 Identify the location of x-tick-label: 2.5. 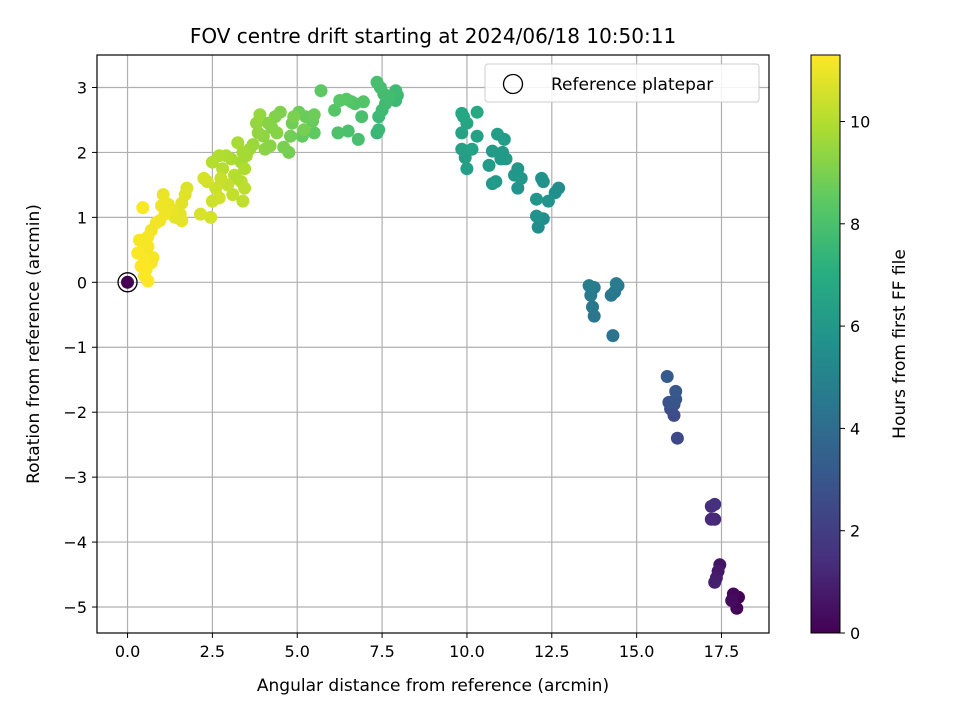
(212, 651).